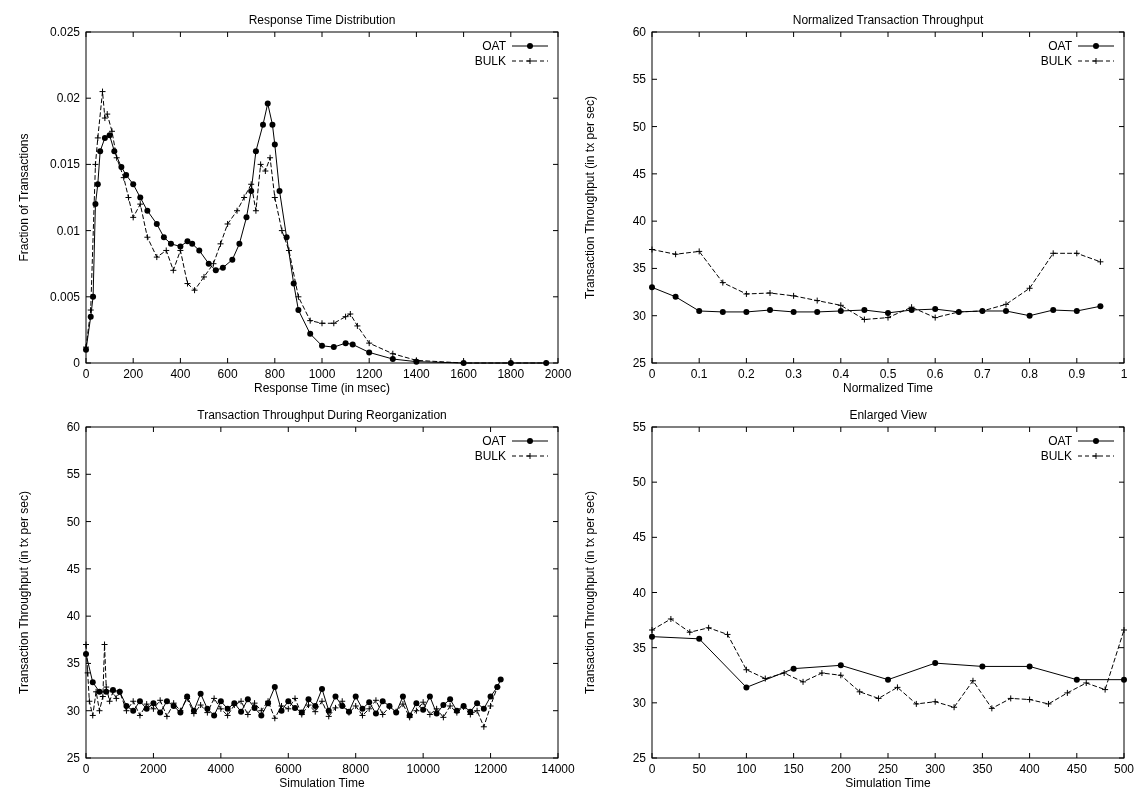 The height and width of the screenshot is (806, 1148). I want to click on x-tick-label: 1800, so click(511, 374).